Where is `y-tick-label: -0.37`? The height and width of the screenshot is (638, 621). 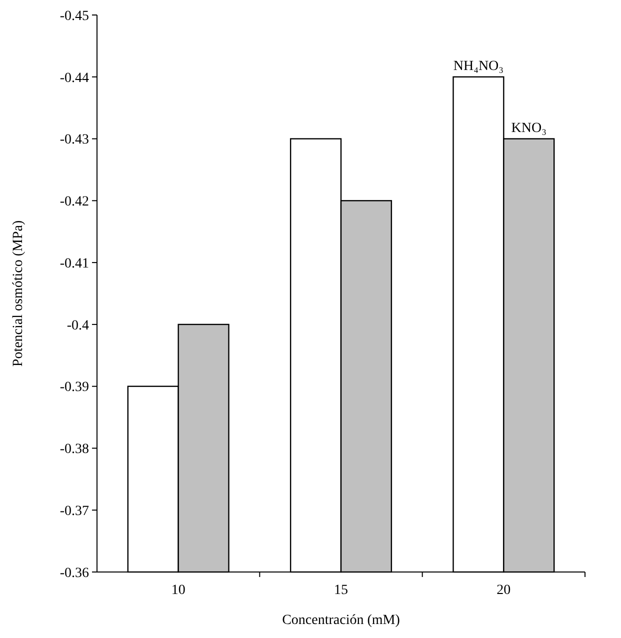
y-tick-label: -0.37 is located at coordinates (74, 512).